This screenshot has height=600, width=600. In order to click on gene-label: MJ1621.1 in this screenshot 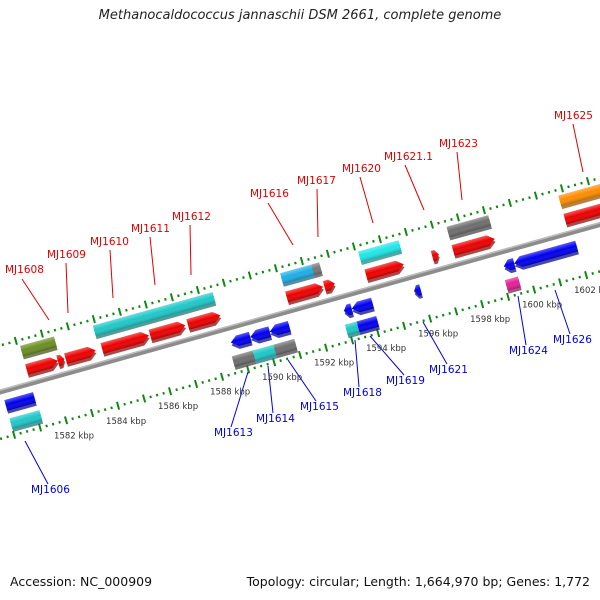, I will do `click(408, 157)`.